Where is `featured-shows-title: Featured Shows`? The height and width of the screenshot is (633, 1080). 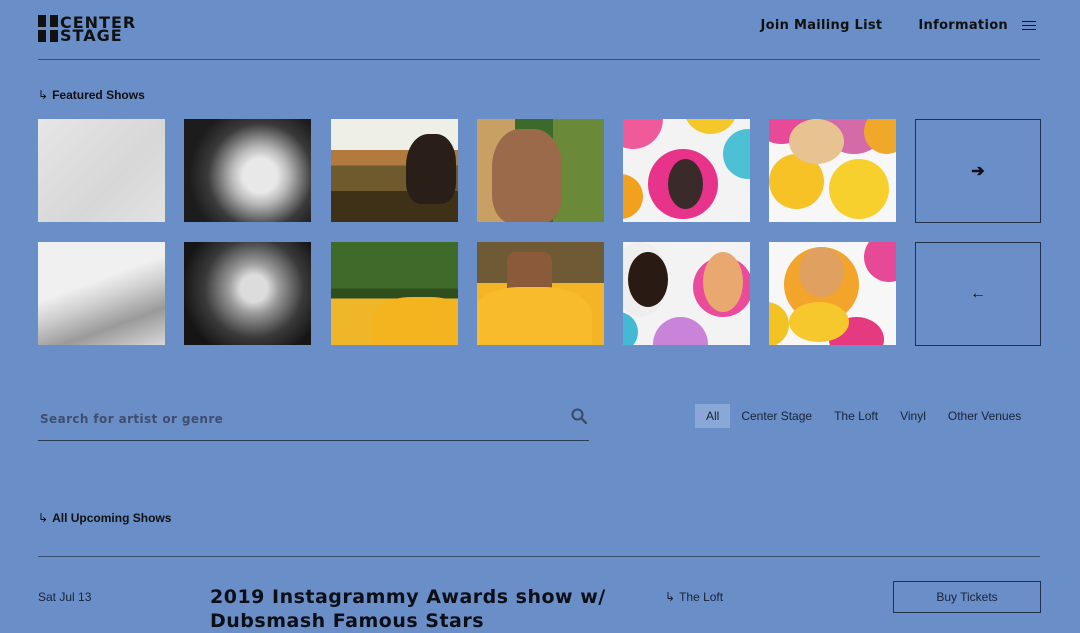
featured-shows-title: Featured Shows is located at coordinates (98, 95).